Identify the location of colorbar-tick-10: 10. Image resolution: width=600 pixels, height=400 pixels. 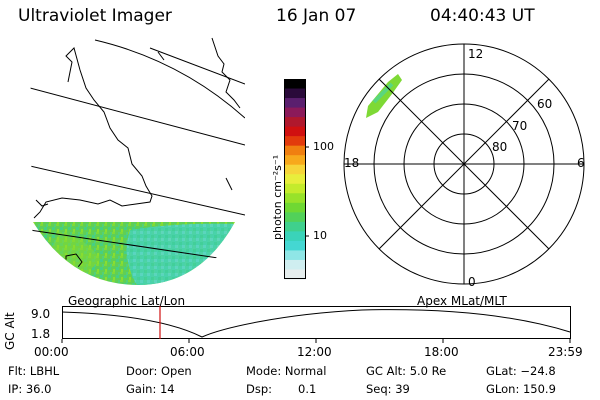
(320, 235).